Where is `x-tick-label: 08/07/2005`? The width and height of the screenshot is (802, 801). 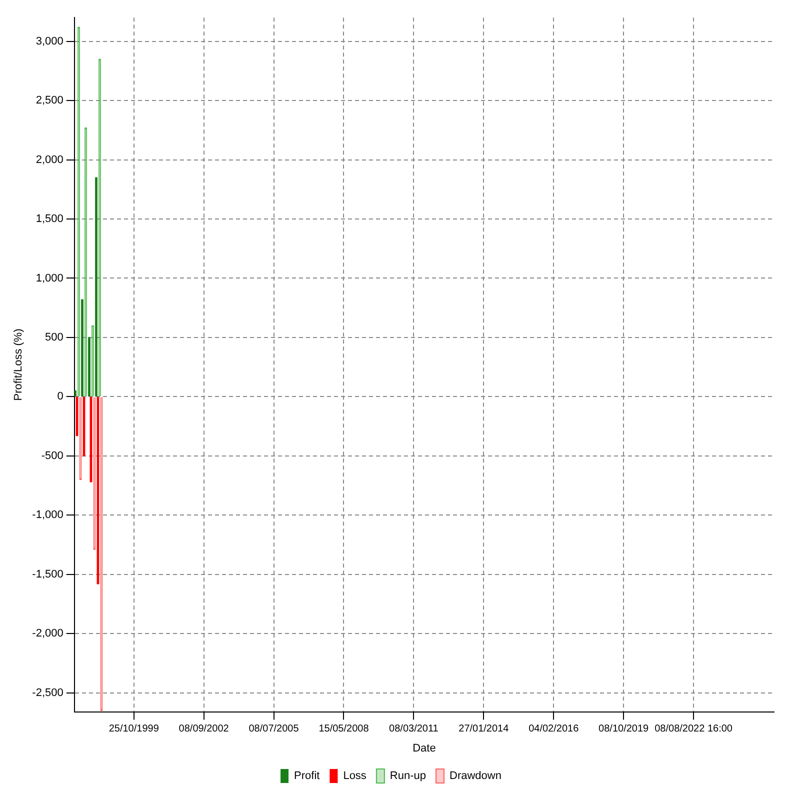
x-tick-label: 08/07/2005 is located at coordinates (274, 729).